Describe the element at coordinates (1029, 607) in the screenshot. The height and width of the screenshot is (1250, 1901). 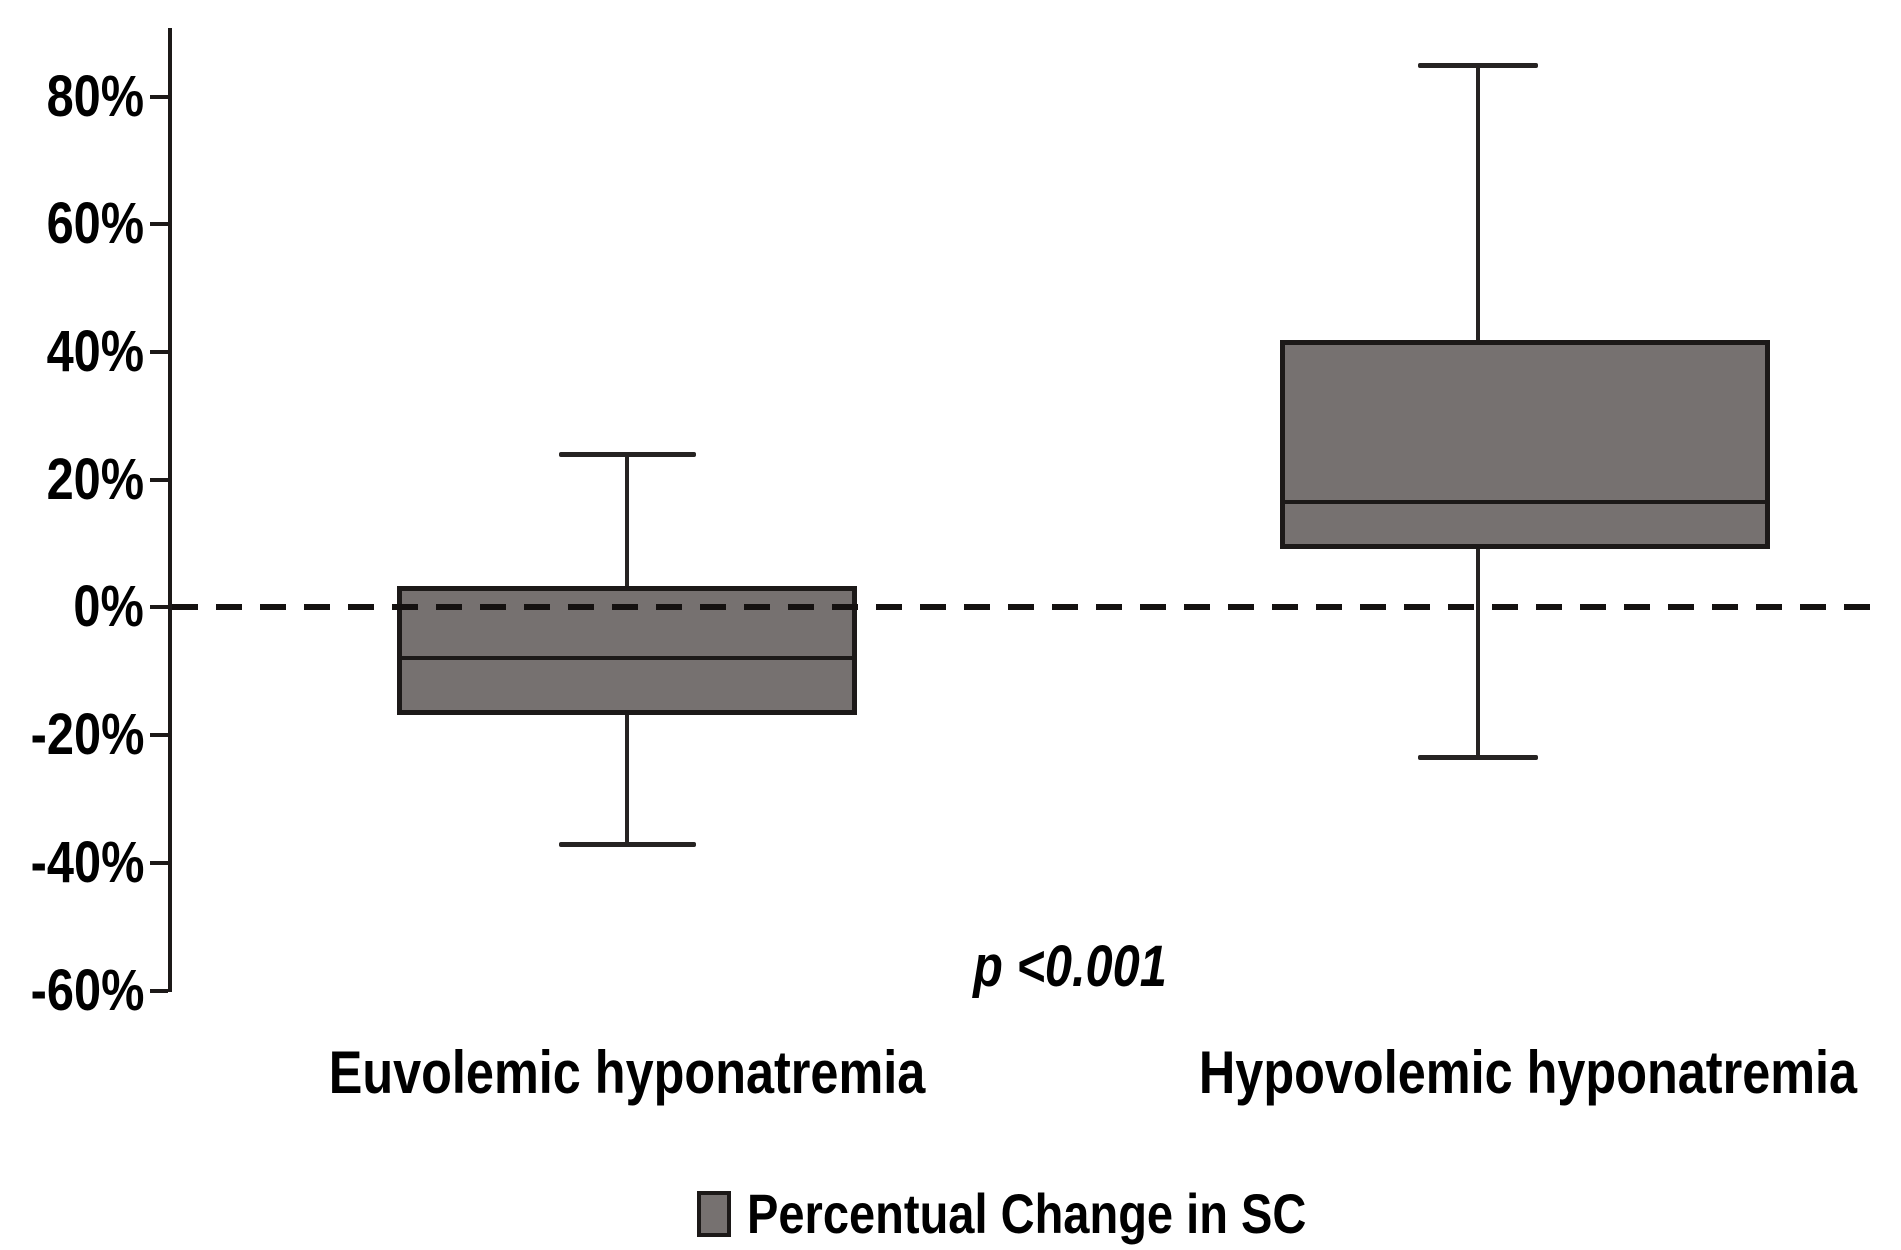
I see `zero-reference-line` at that location.